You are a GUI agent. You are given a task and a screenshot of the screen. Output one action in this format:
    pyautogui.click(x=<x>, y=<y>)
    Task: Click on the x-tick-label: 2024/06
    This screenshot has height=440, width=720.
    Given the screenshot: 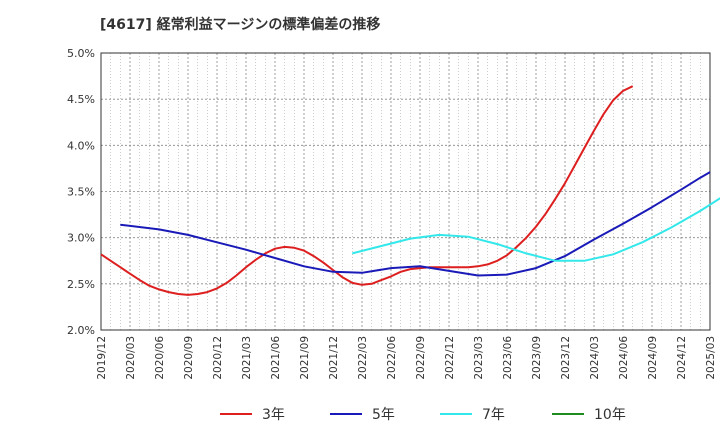 What is the action you would take?
    pyautogui.click(x=624, y=358)
    